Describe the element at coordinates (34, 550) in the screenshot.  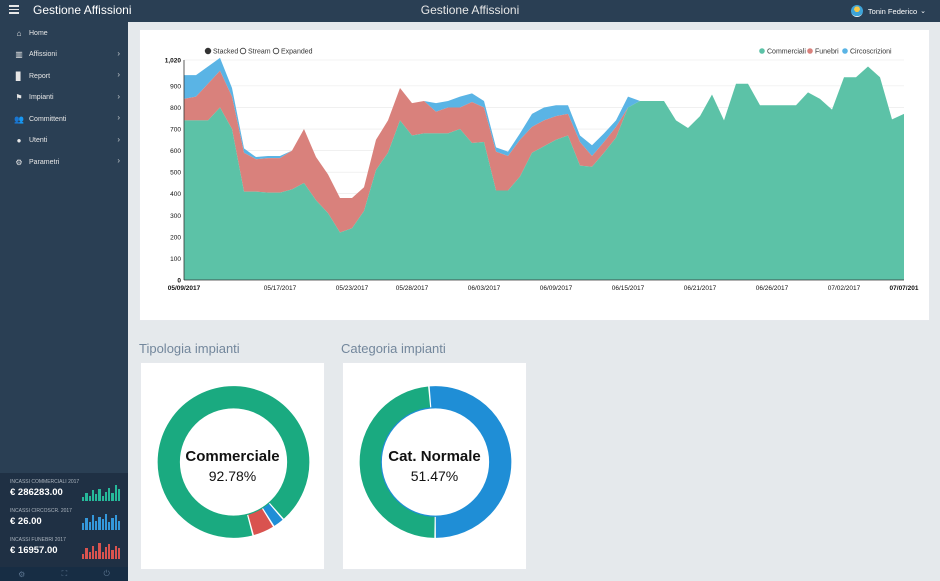
I see `stat-value: € 16957.00` at that location.